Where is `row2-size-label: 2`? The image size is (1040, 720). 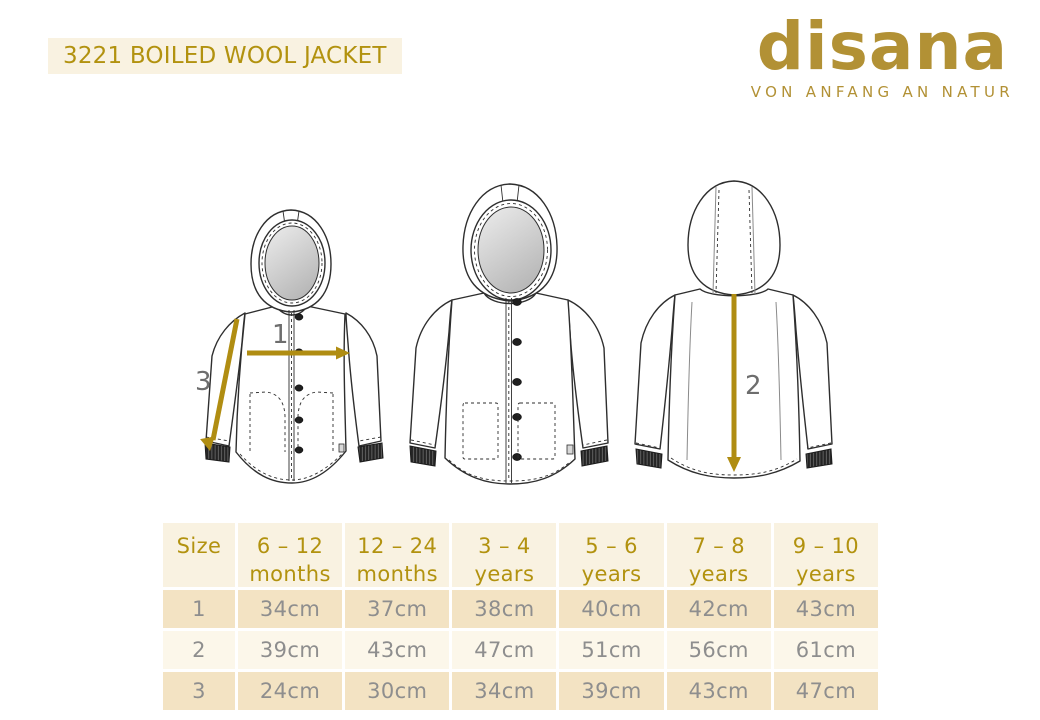 row2-size-label: 2 is located at coordinates (199, 650).